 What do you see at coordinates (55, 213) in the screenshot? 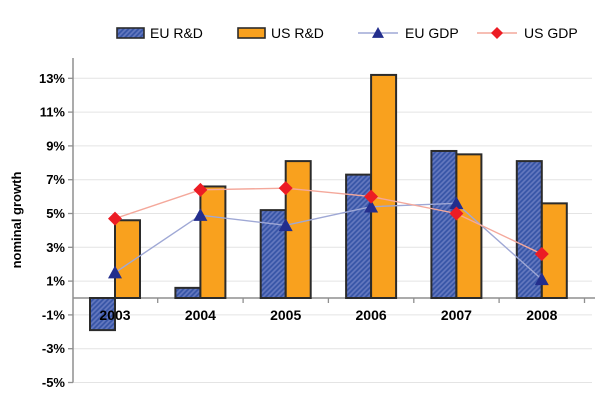
I see `y-tick-label: 5%` at bounding box center [55, 213].